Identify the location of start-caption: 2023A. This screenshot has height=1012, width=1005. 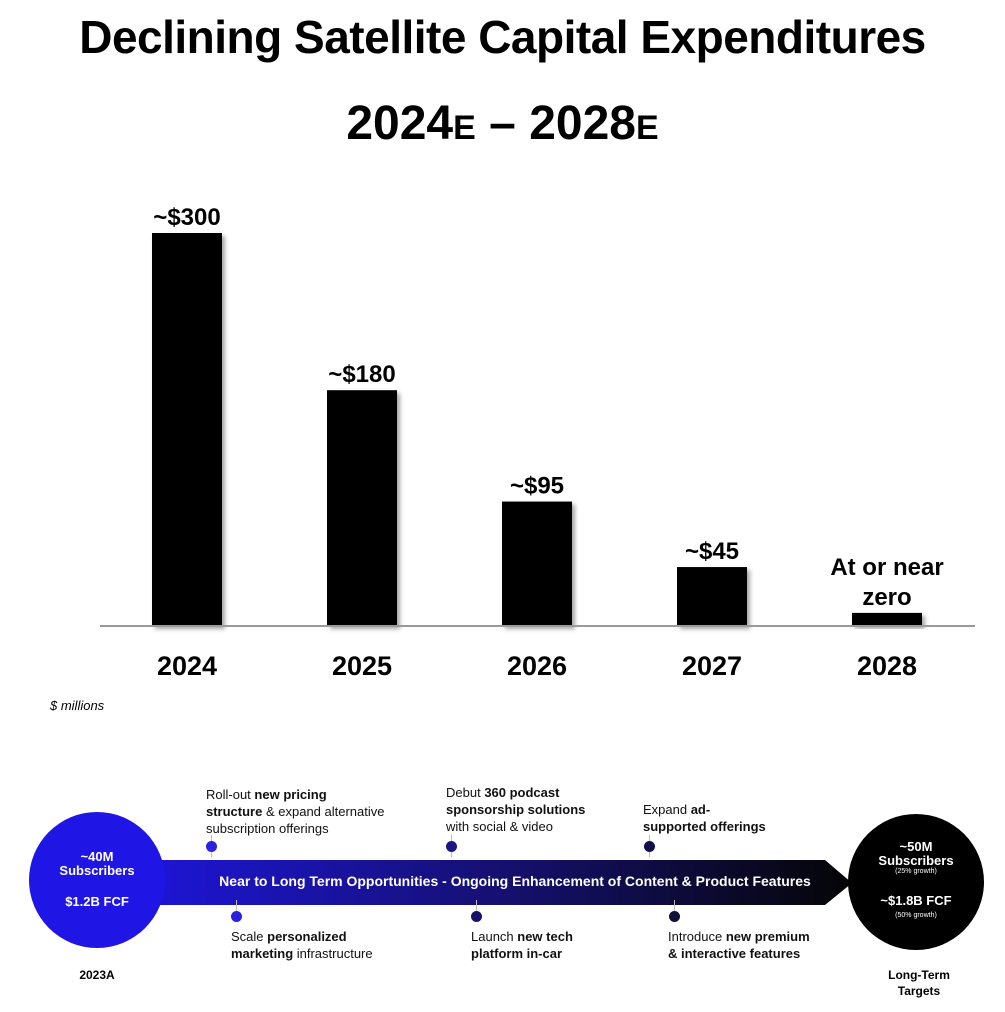
(97, 975).